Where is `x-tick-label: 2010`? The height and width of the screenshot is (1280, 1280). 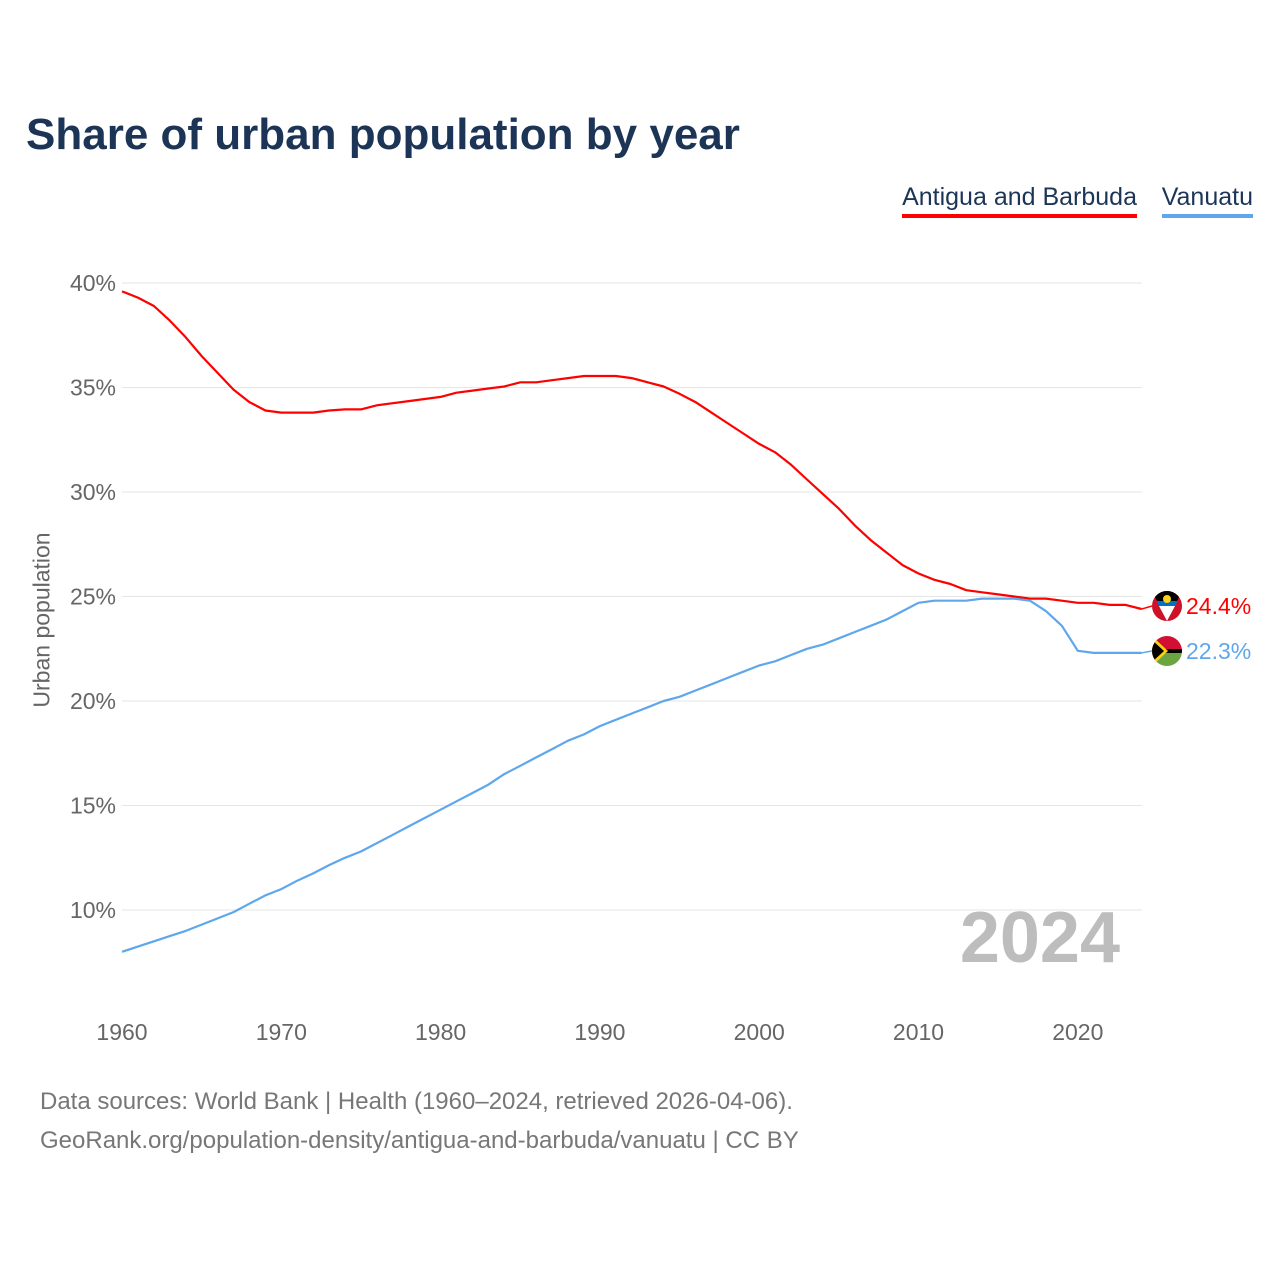
x-tick-label: 2010 is located at coordinates (918, 1032).